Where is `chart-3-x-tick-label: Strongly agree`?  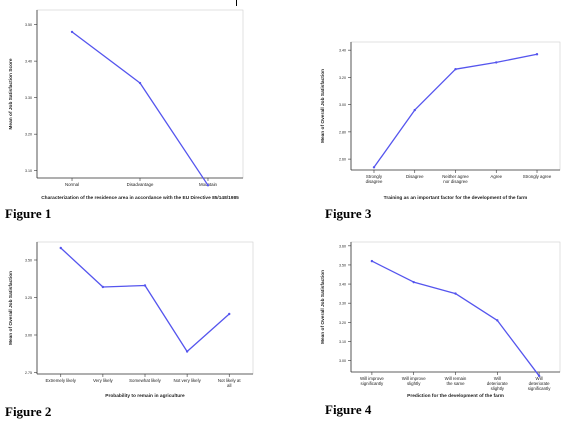 chart-3-x-tick-label: Strongly agree is located at coordinates (537, 176).